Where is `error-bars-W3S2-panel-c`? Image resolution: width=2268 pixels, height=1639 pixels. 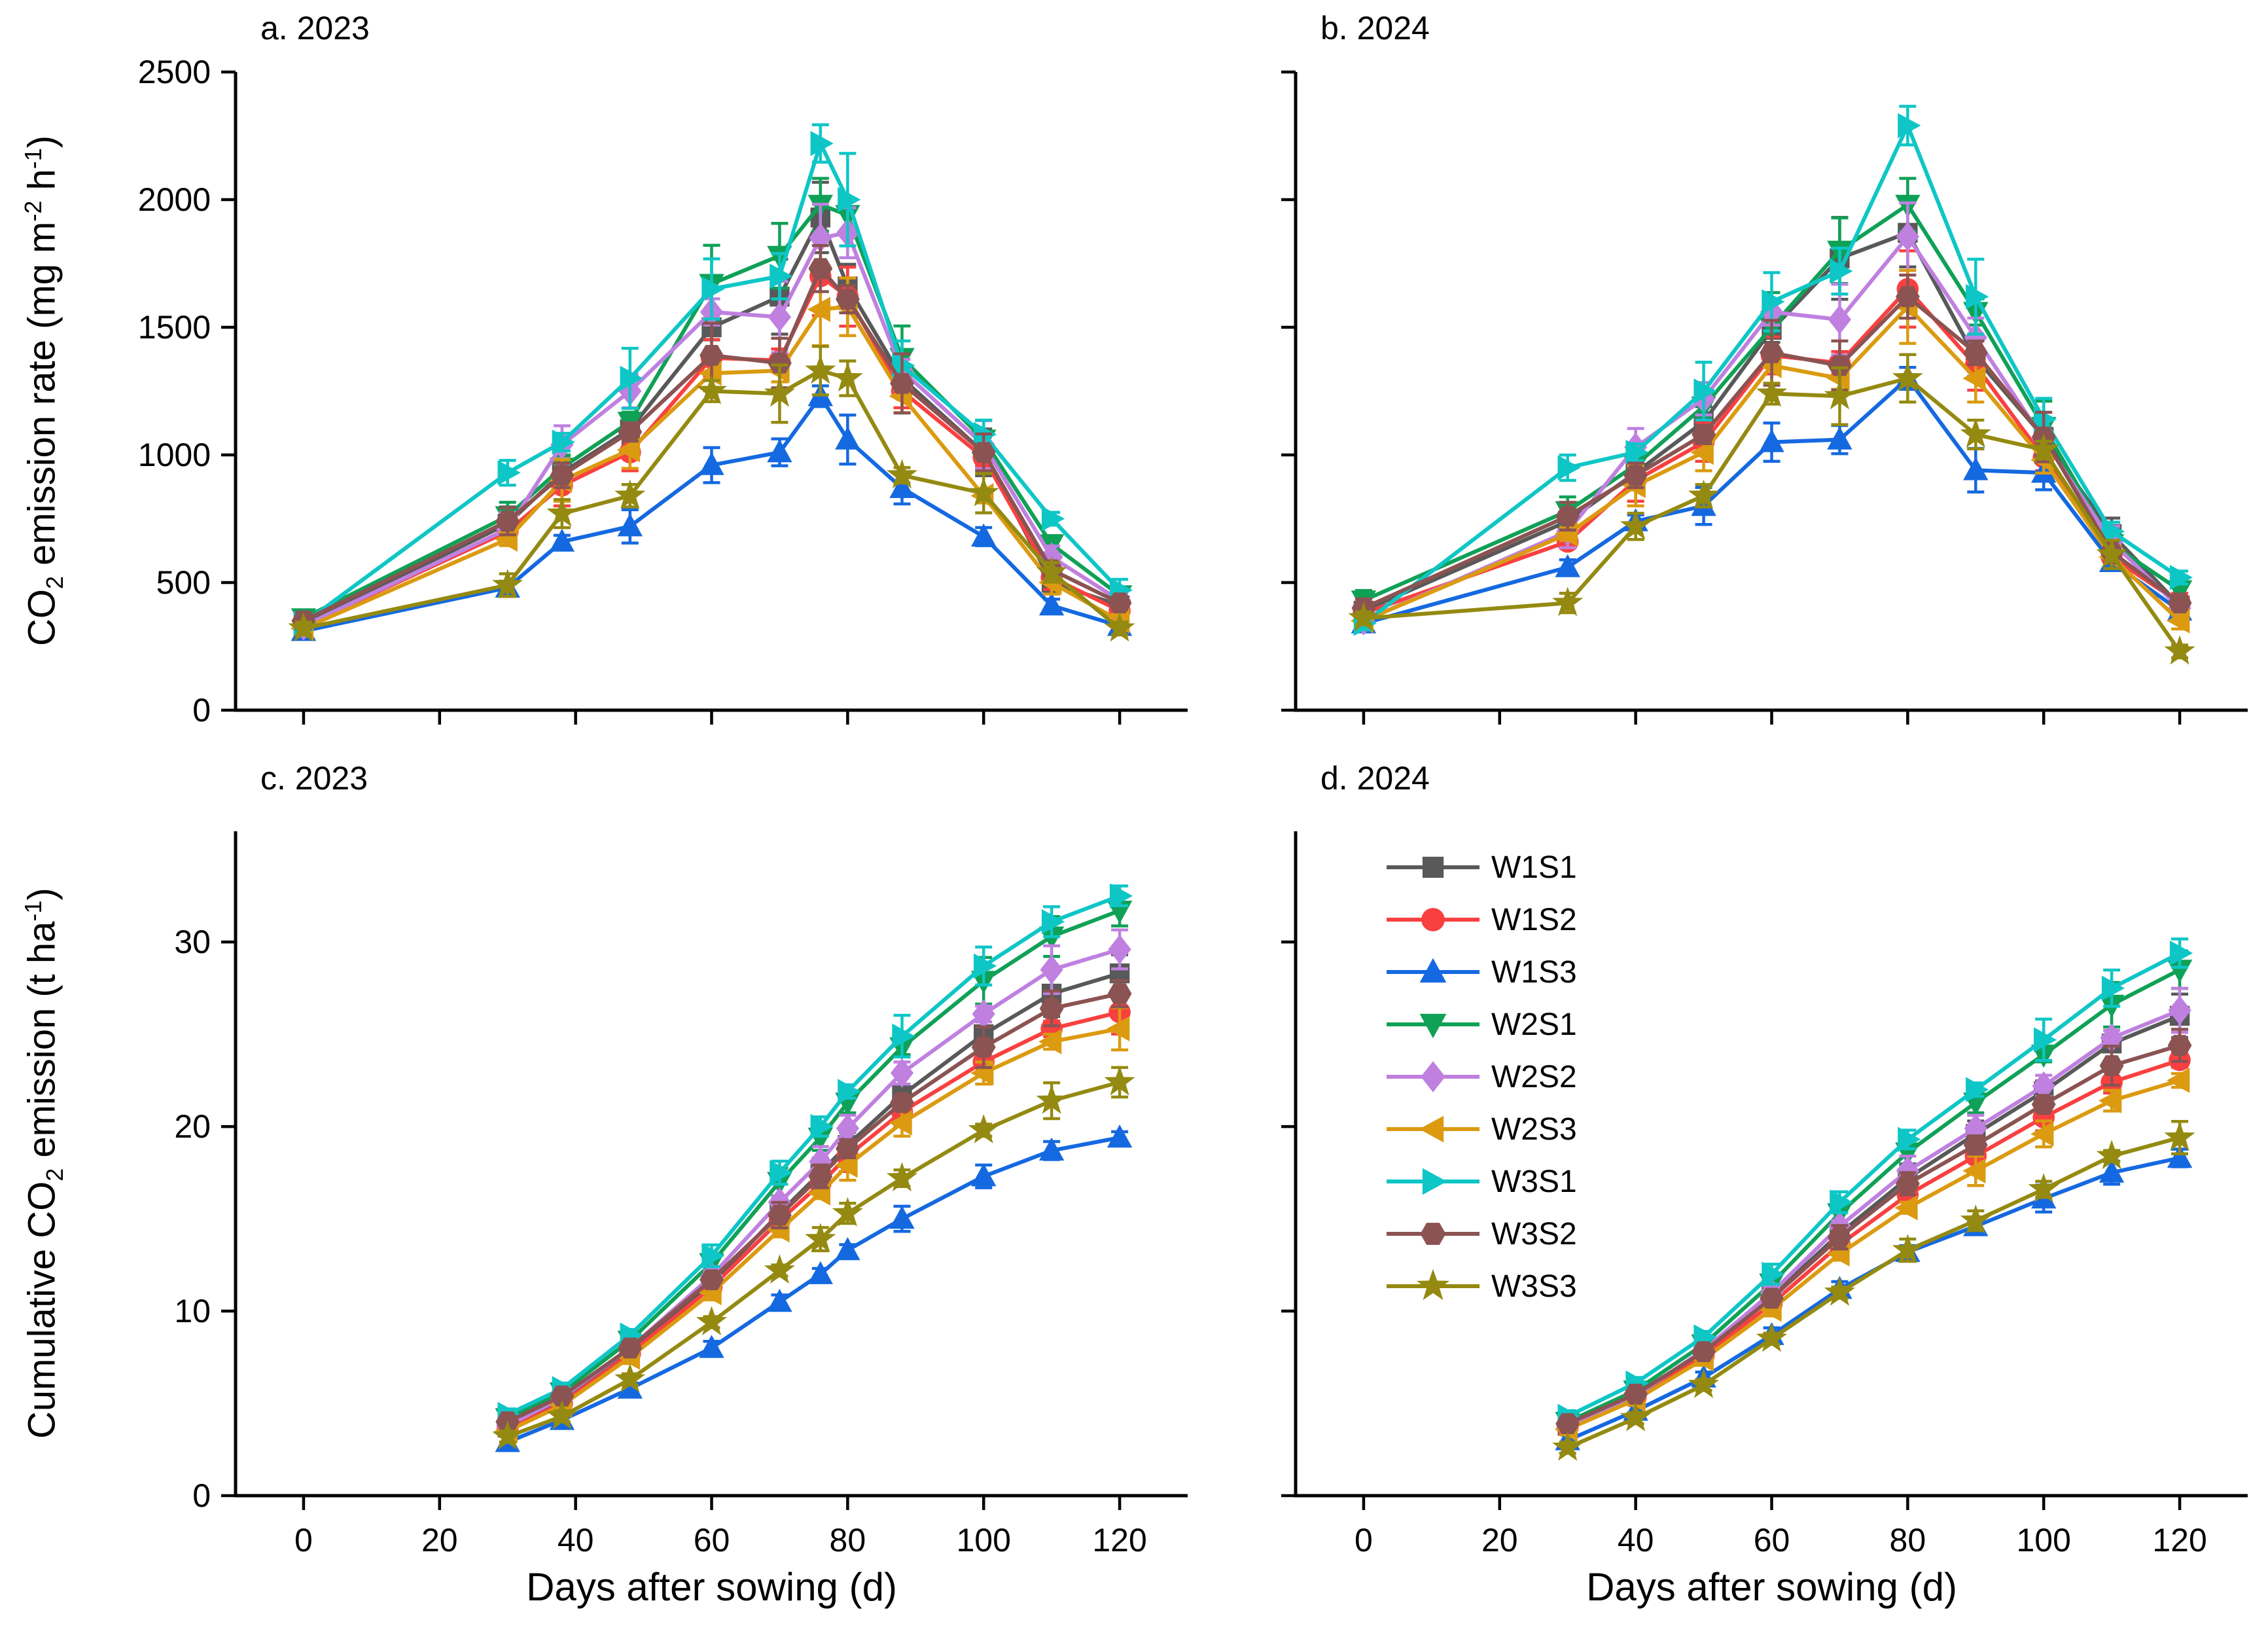 error-bars-W3S2-panel-c is located at coordinates (814, 1204).